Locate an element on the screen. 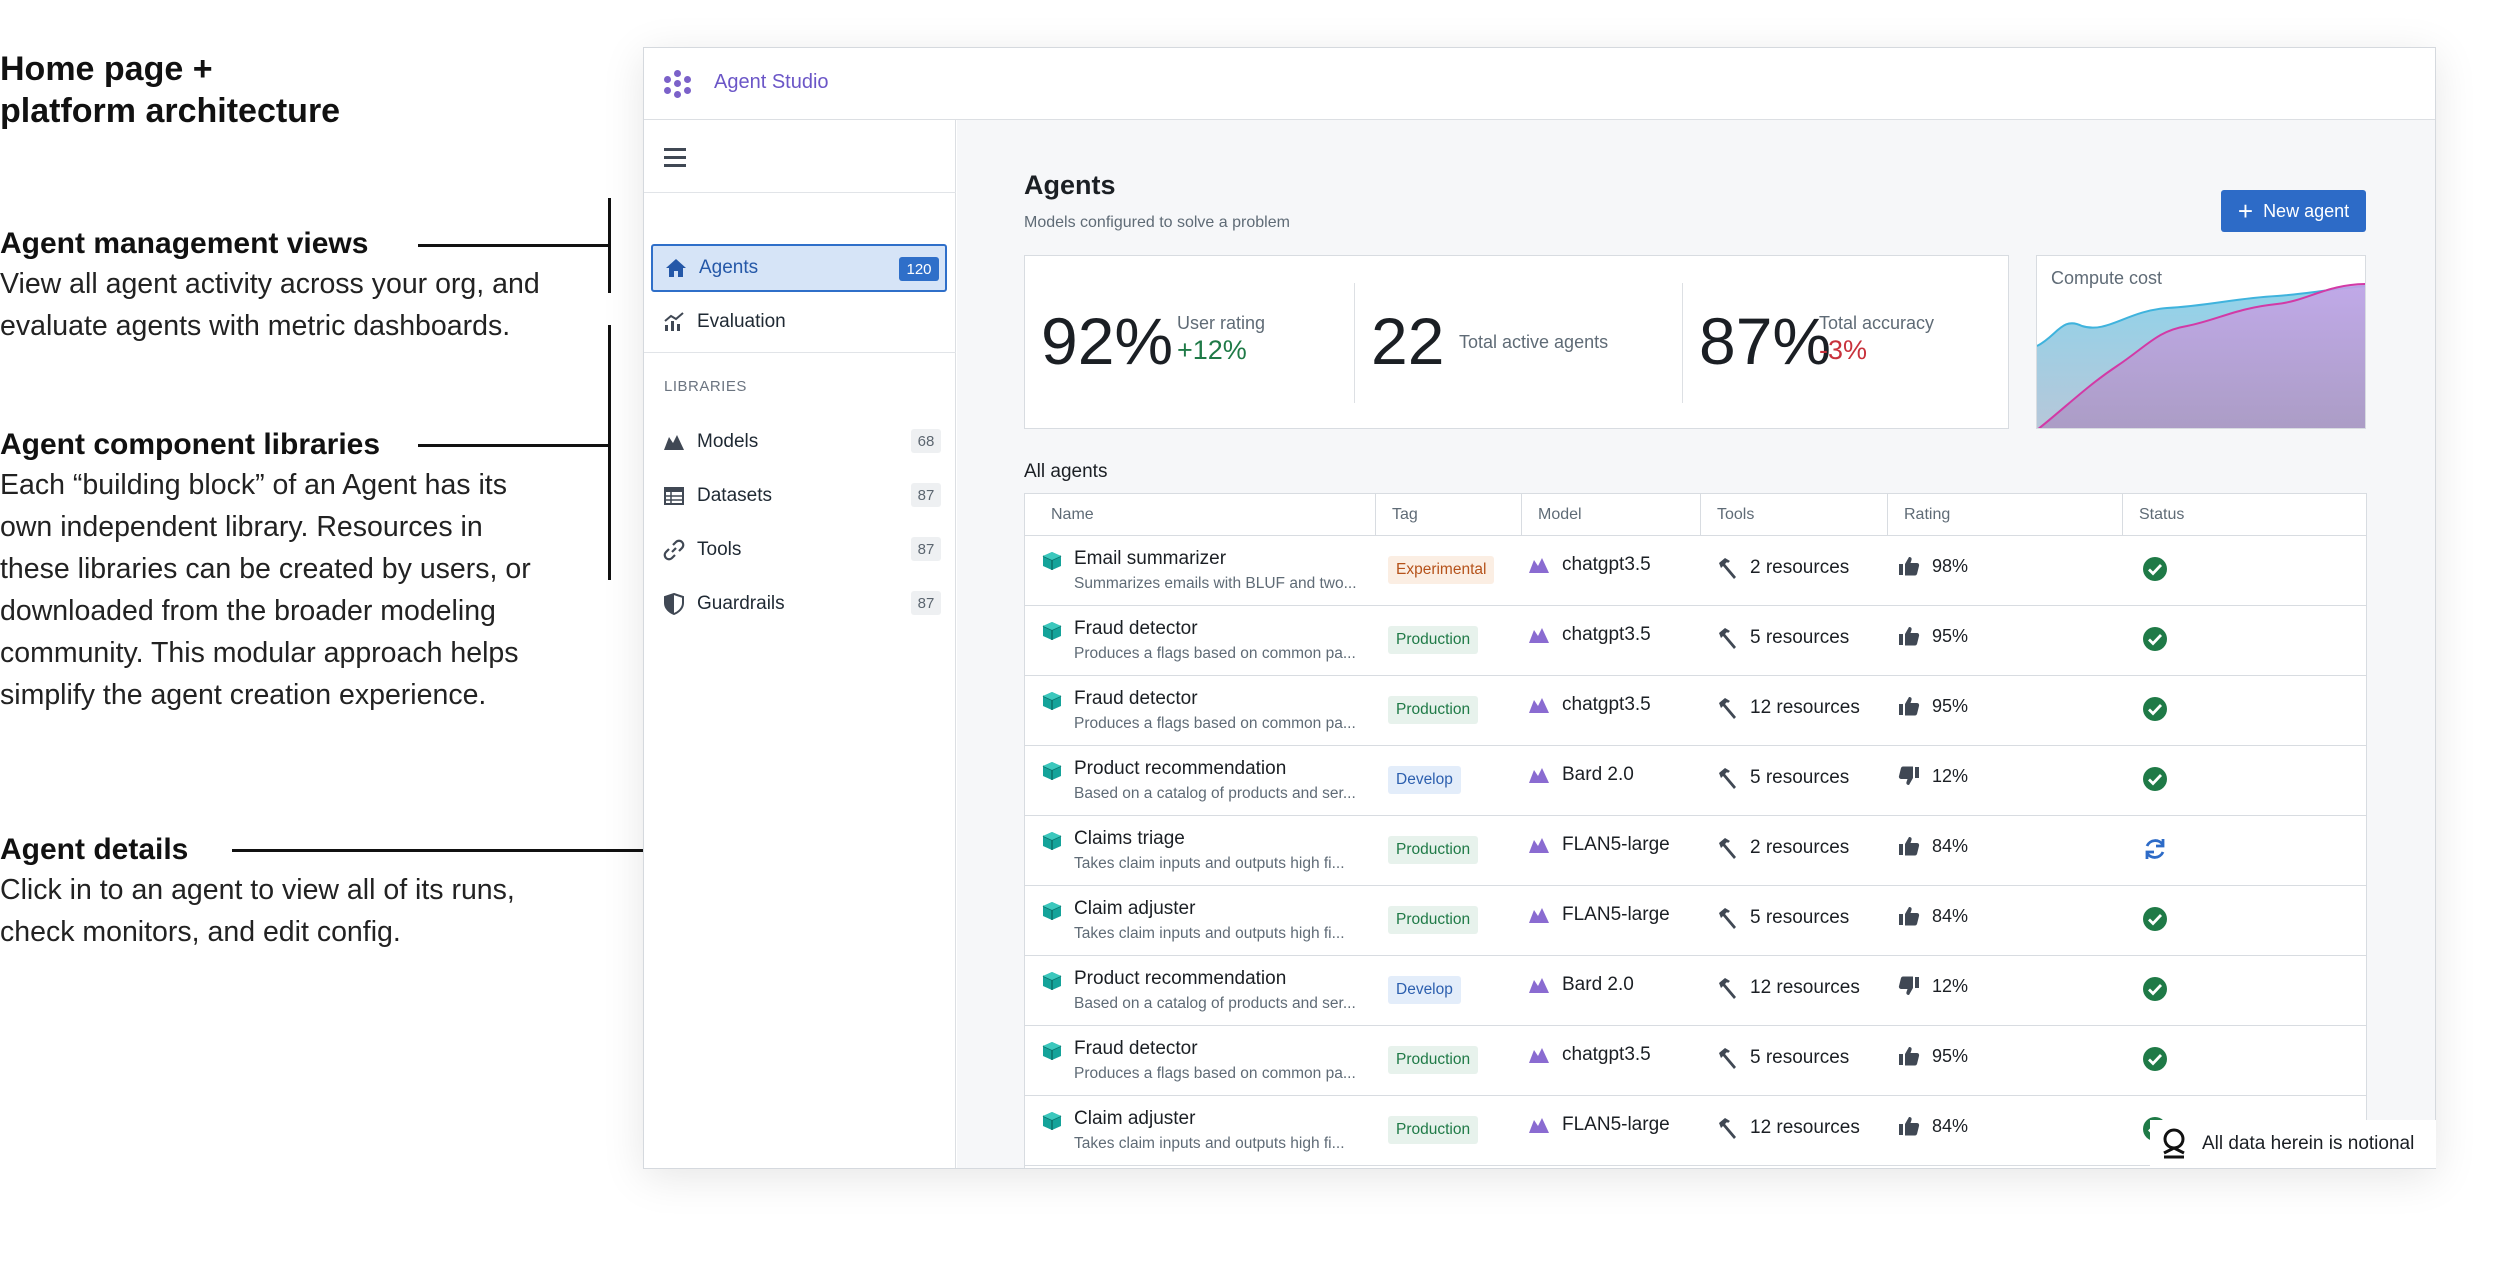 The width and height of the screenshot is (2500, 1262). column-header-model: Model is located at coordinates (1551, 515).